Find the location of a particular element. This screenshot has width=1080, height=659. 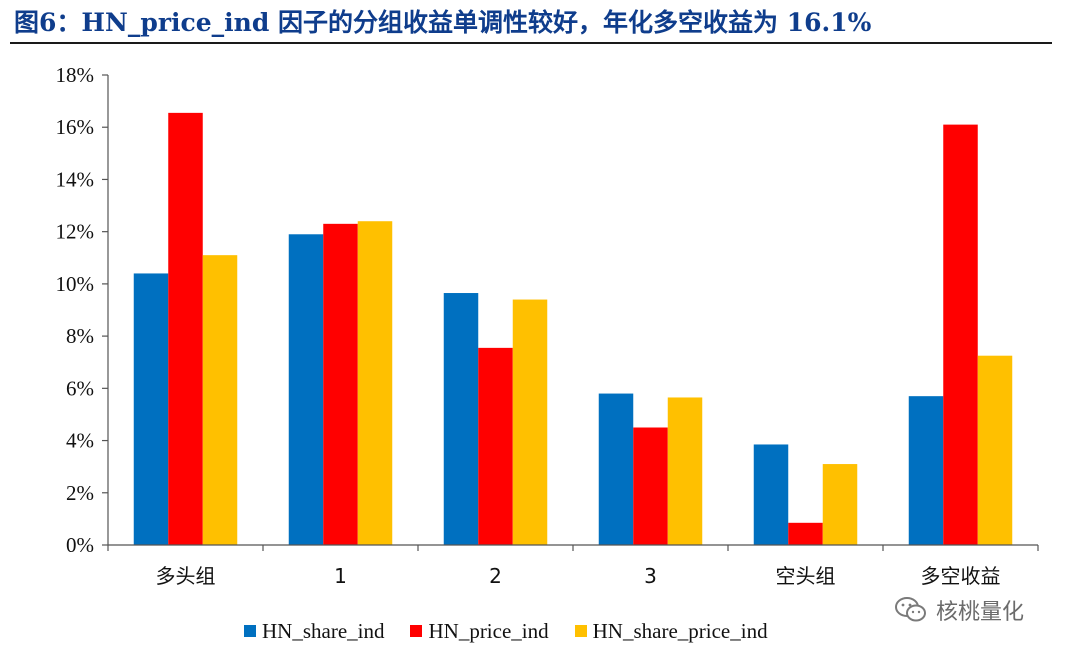

y-tick-label: 12% is located at coordinates (75, 232).